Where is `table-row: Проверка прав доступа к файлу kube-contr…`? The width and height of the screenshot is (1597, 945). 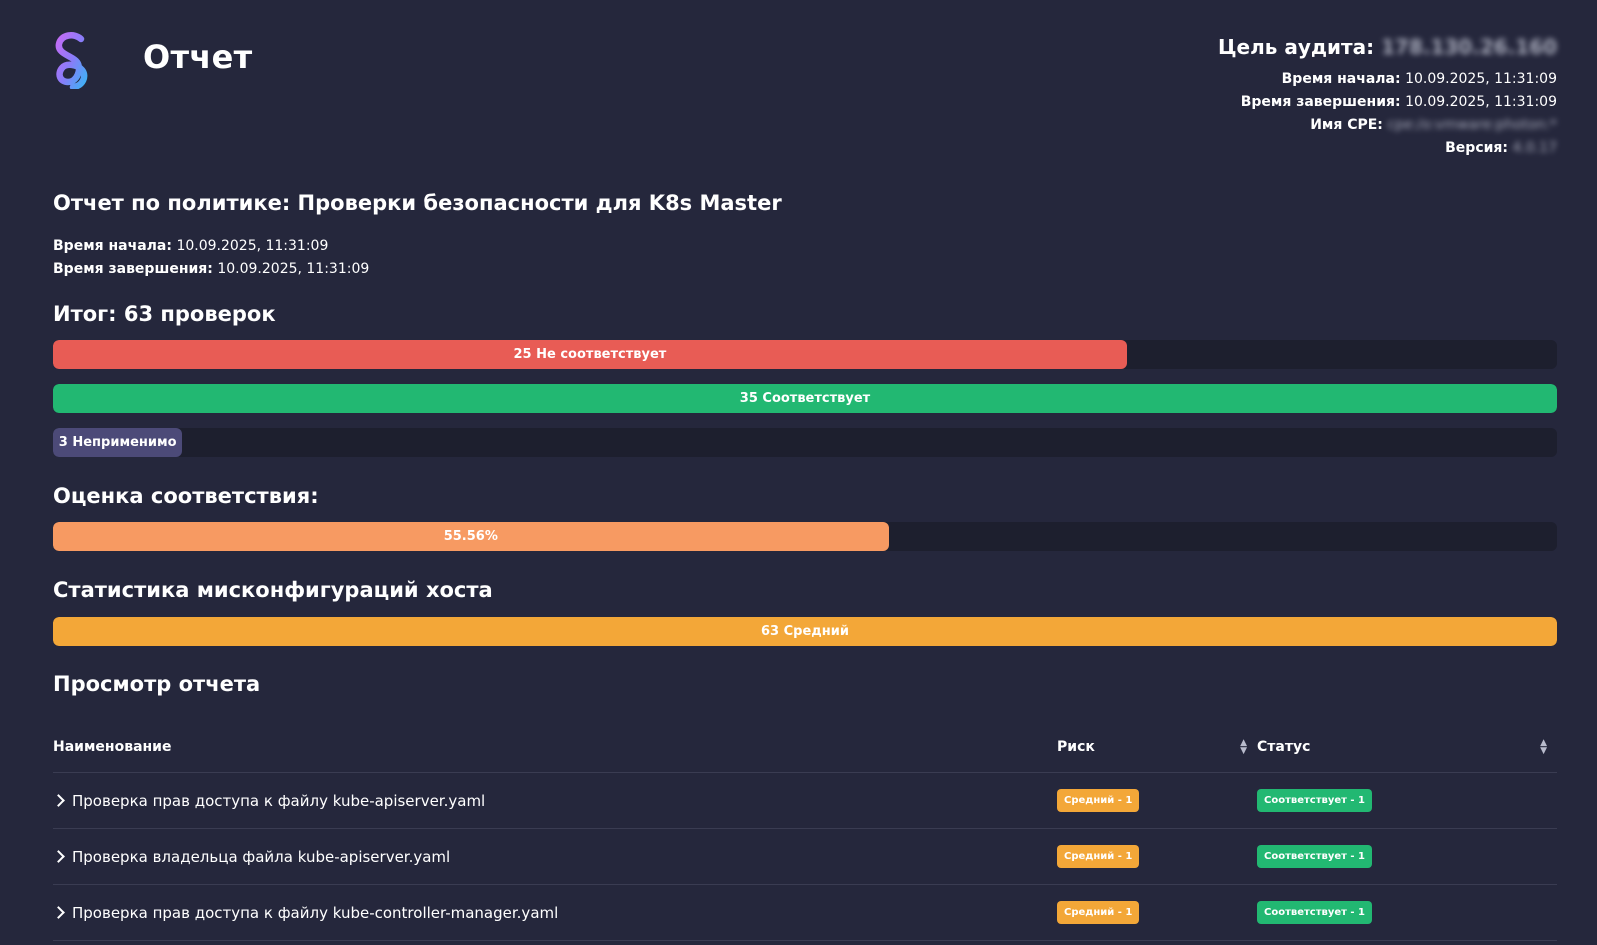 table-row: Проверка прав доступа к файлу kube-contr… is located at coordinates (804, 913).